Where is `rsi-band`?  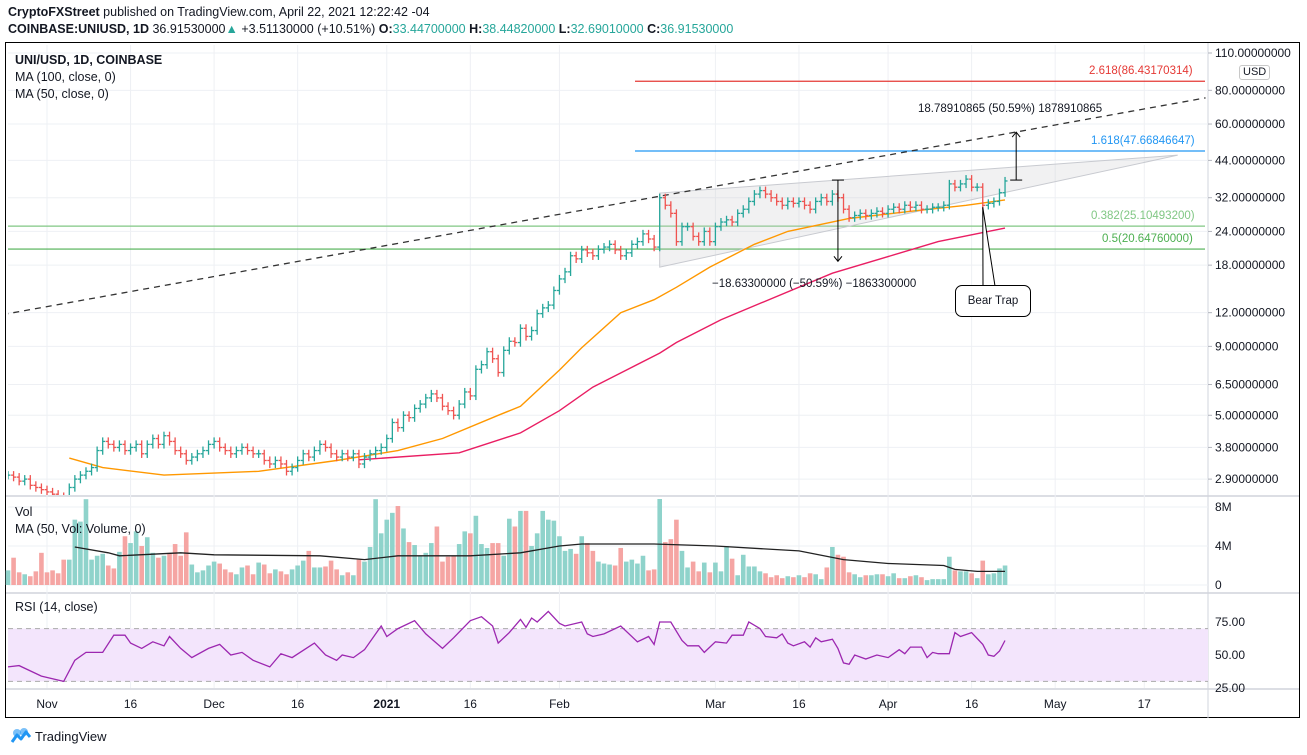
rsi-band is located at coordinates (608, 655).